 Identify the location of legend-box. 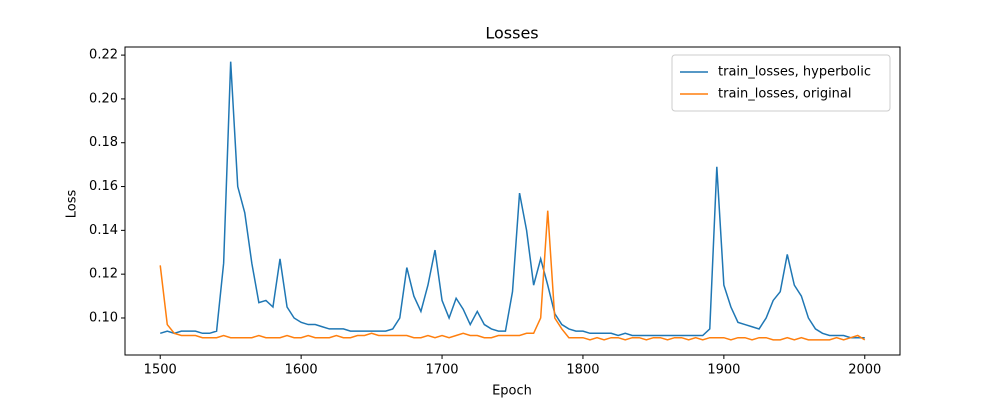
(781, 83).